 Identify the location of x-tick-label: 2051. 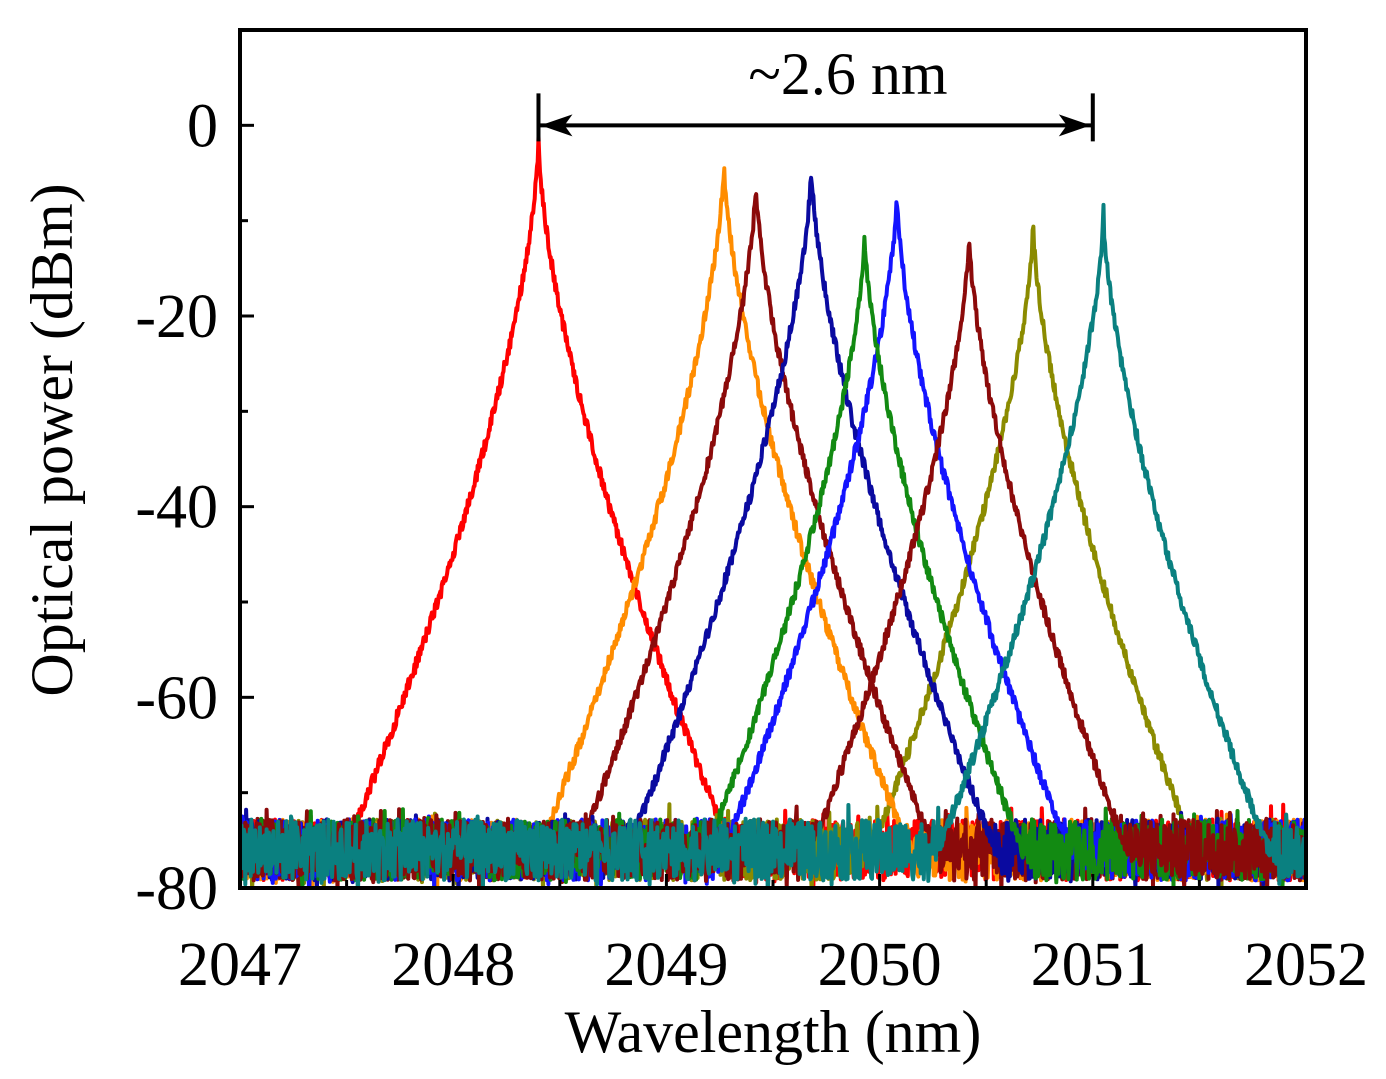
(1093, 965).